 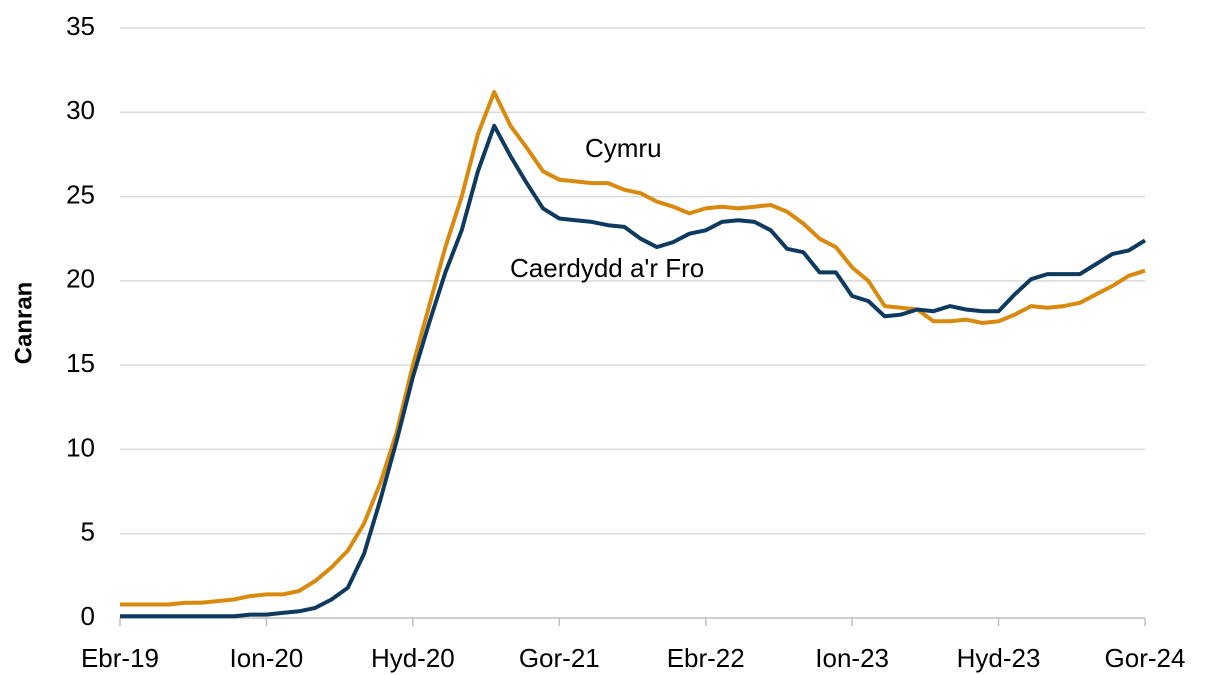 What do you see at coordinates (80, 110) in the screenshot?
I see `y-tick-label: 30` at bounding box center [80, 110].